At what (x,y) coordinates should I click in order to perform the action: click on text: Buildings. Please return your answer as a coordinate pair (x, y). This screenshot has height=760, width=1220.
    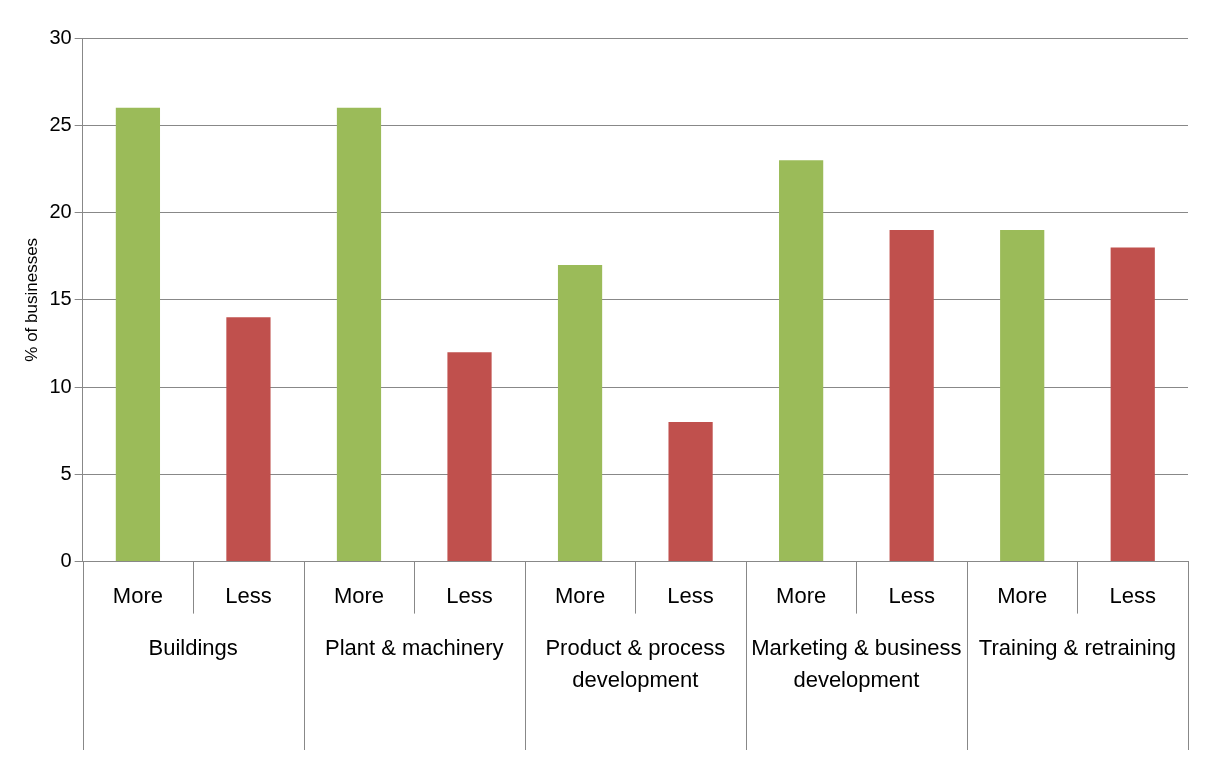
    Looking at the image, I should click on (193, 647).